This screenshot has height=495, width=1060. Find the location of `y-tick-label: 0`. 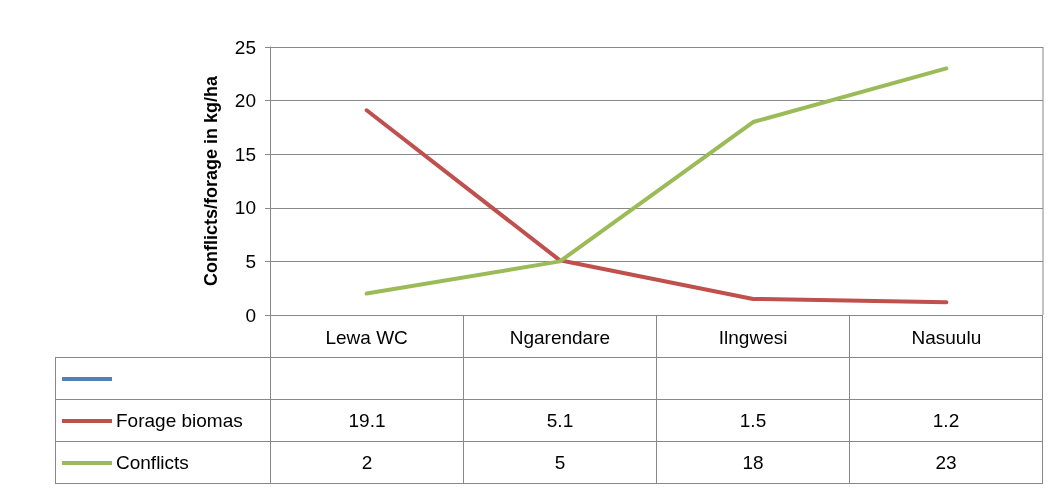

y-tick-label: 0 is located at coordinates (250, 315).